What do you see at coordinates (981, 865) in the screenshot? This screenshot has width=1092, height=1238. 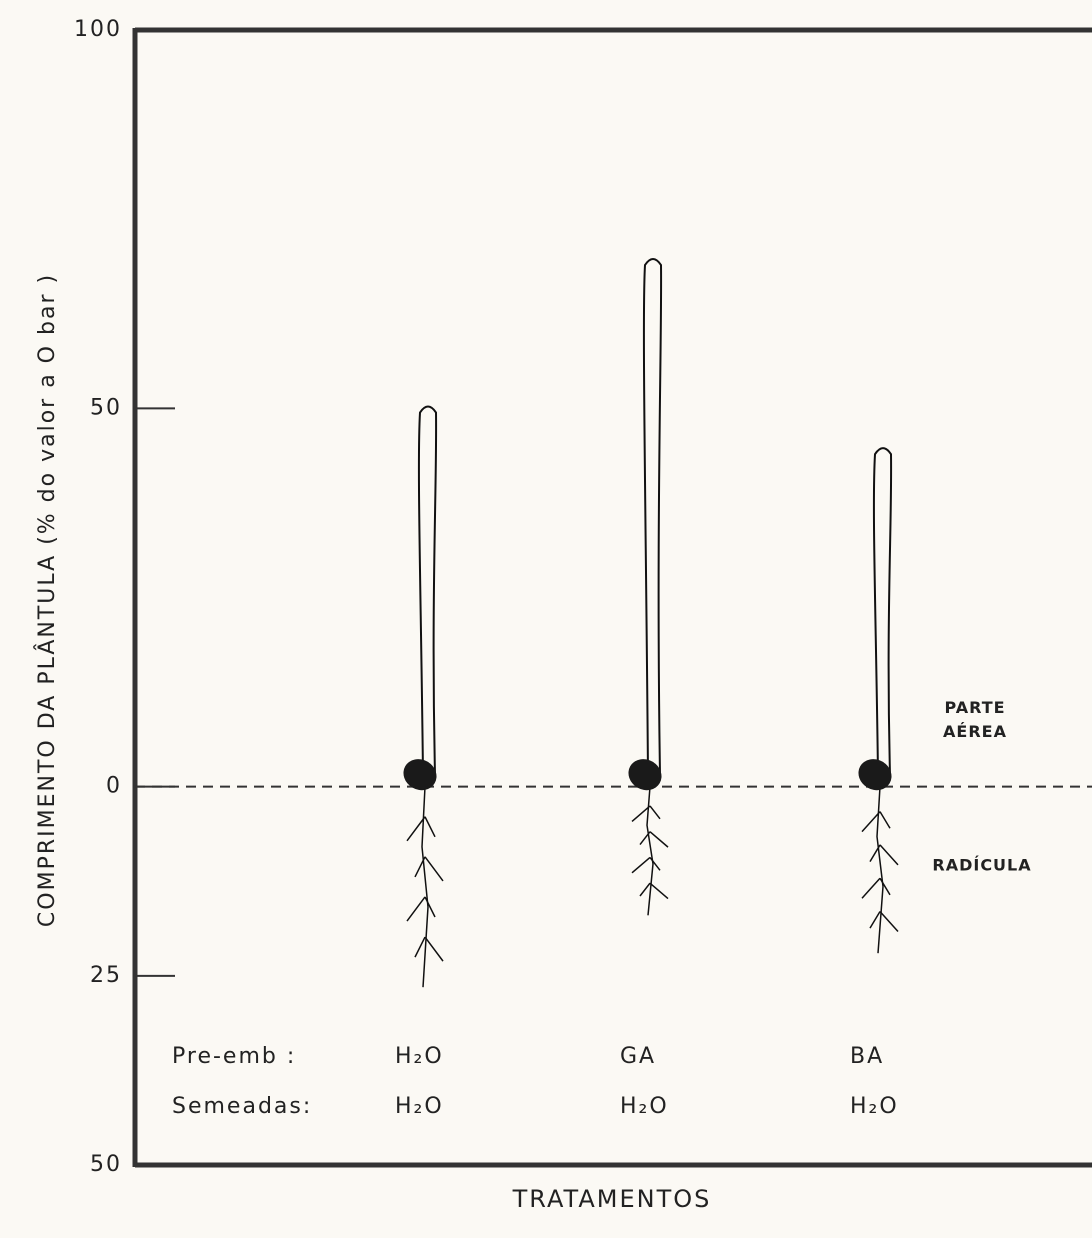 I see `series-label: RADÍCULA` at bounding box center [981, 865].